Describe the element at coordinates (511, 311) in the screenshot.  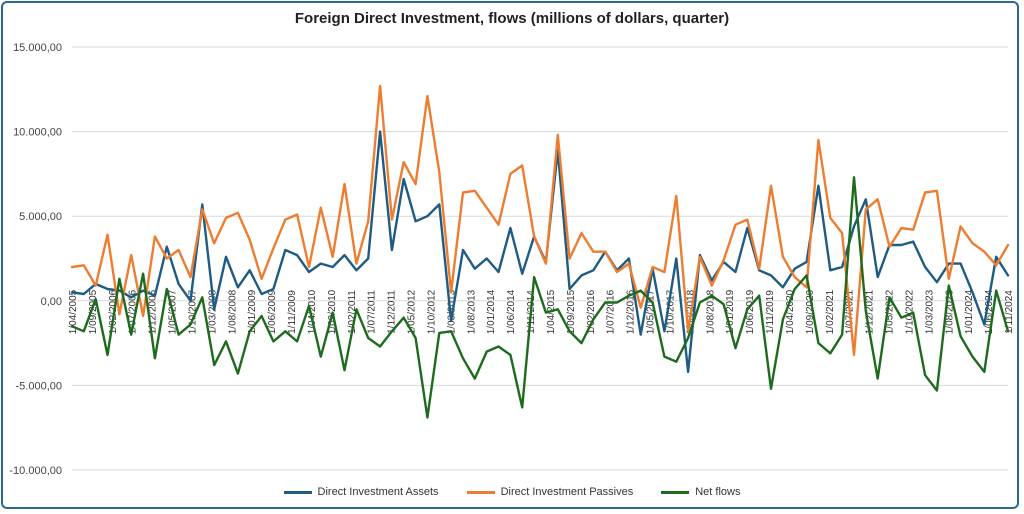
I see `x-tick-label: 1/06/2014` at that location.